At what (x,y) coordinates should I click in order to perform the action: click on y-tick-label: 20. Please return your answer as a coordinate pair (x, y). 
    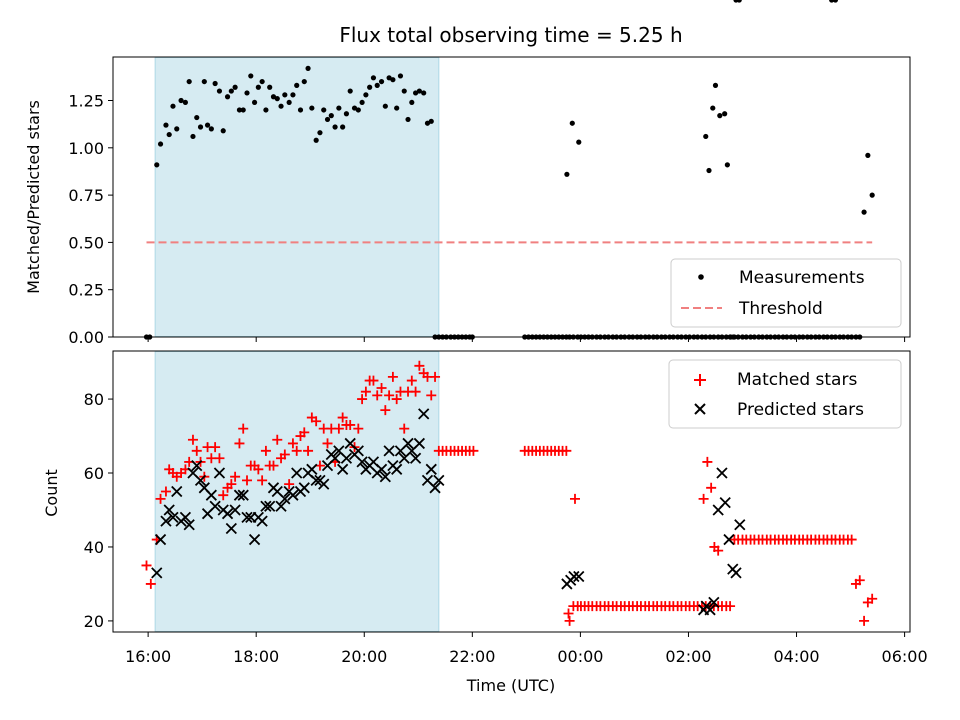
    Looking at the image, I should click on (94, 621).